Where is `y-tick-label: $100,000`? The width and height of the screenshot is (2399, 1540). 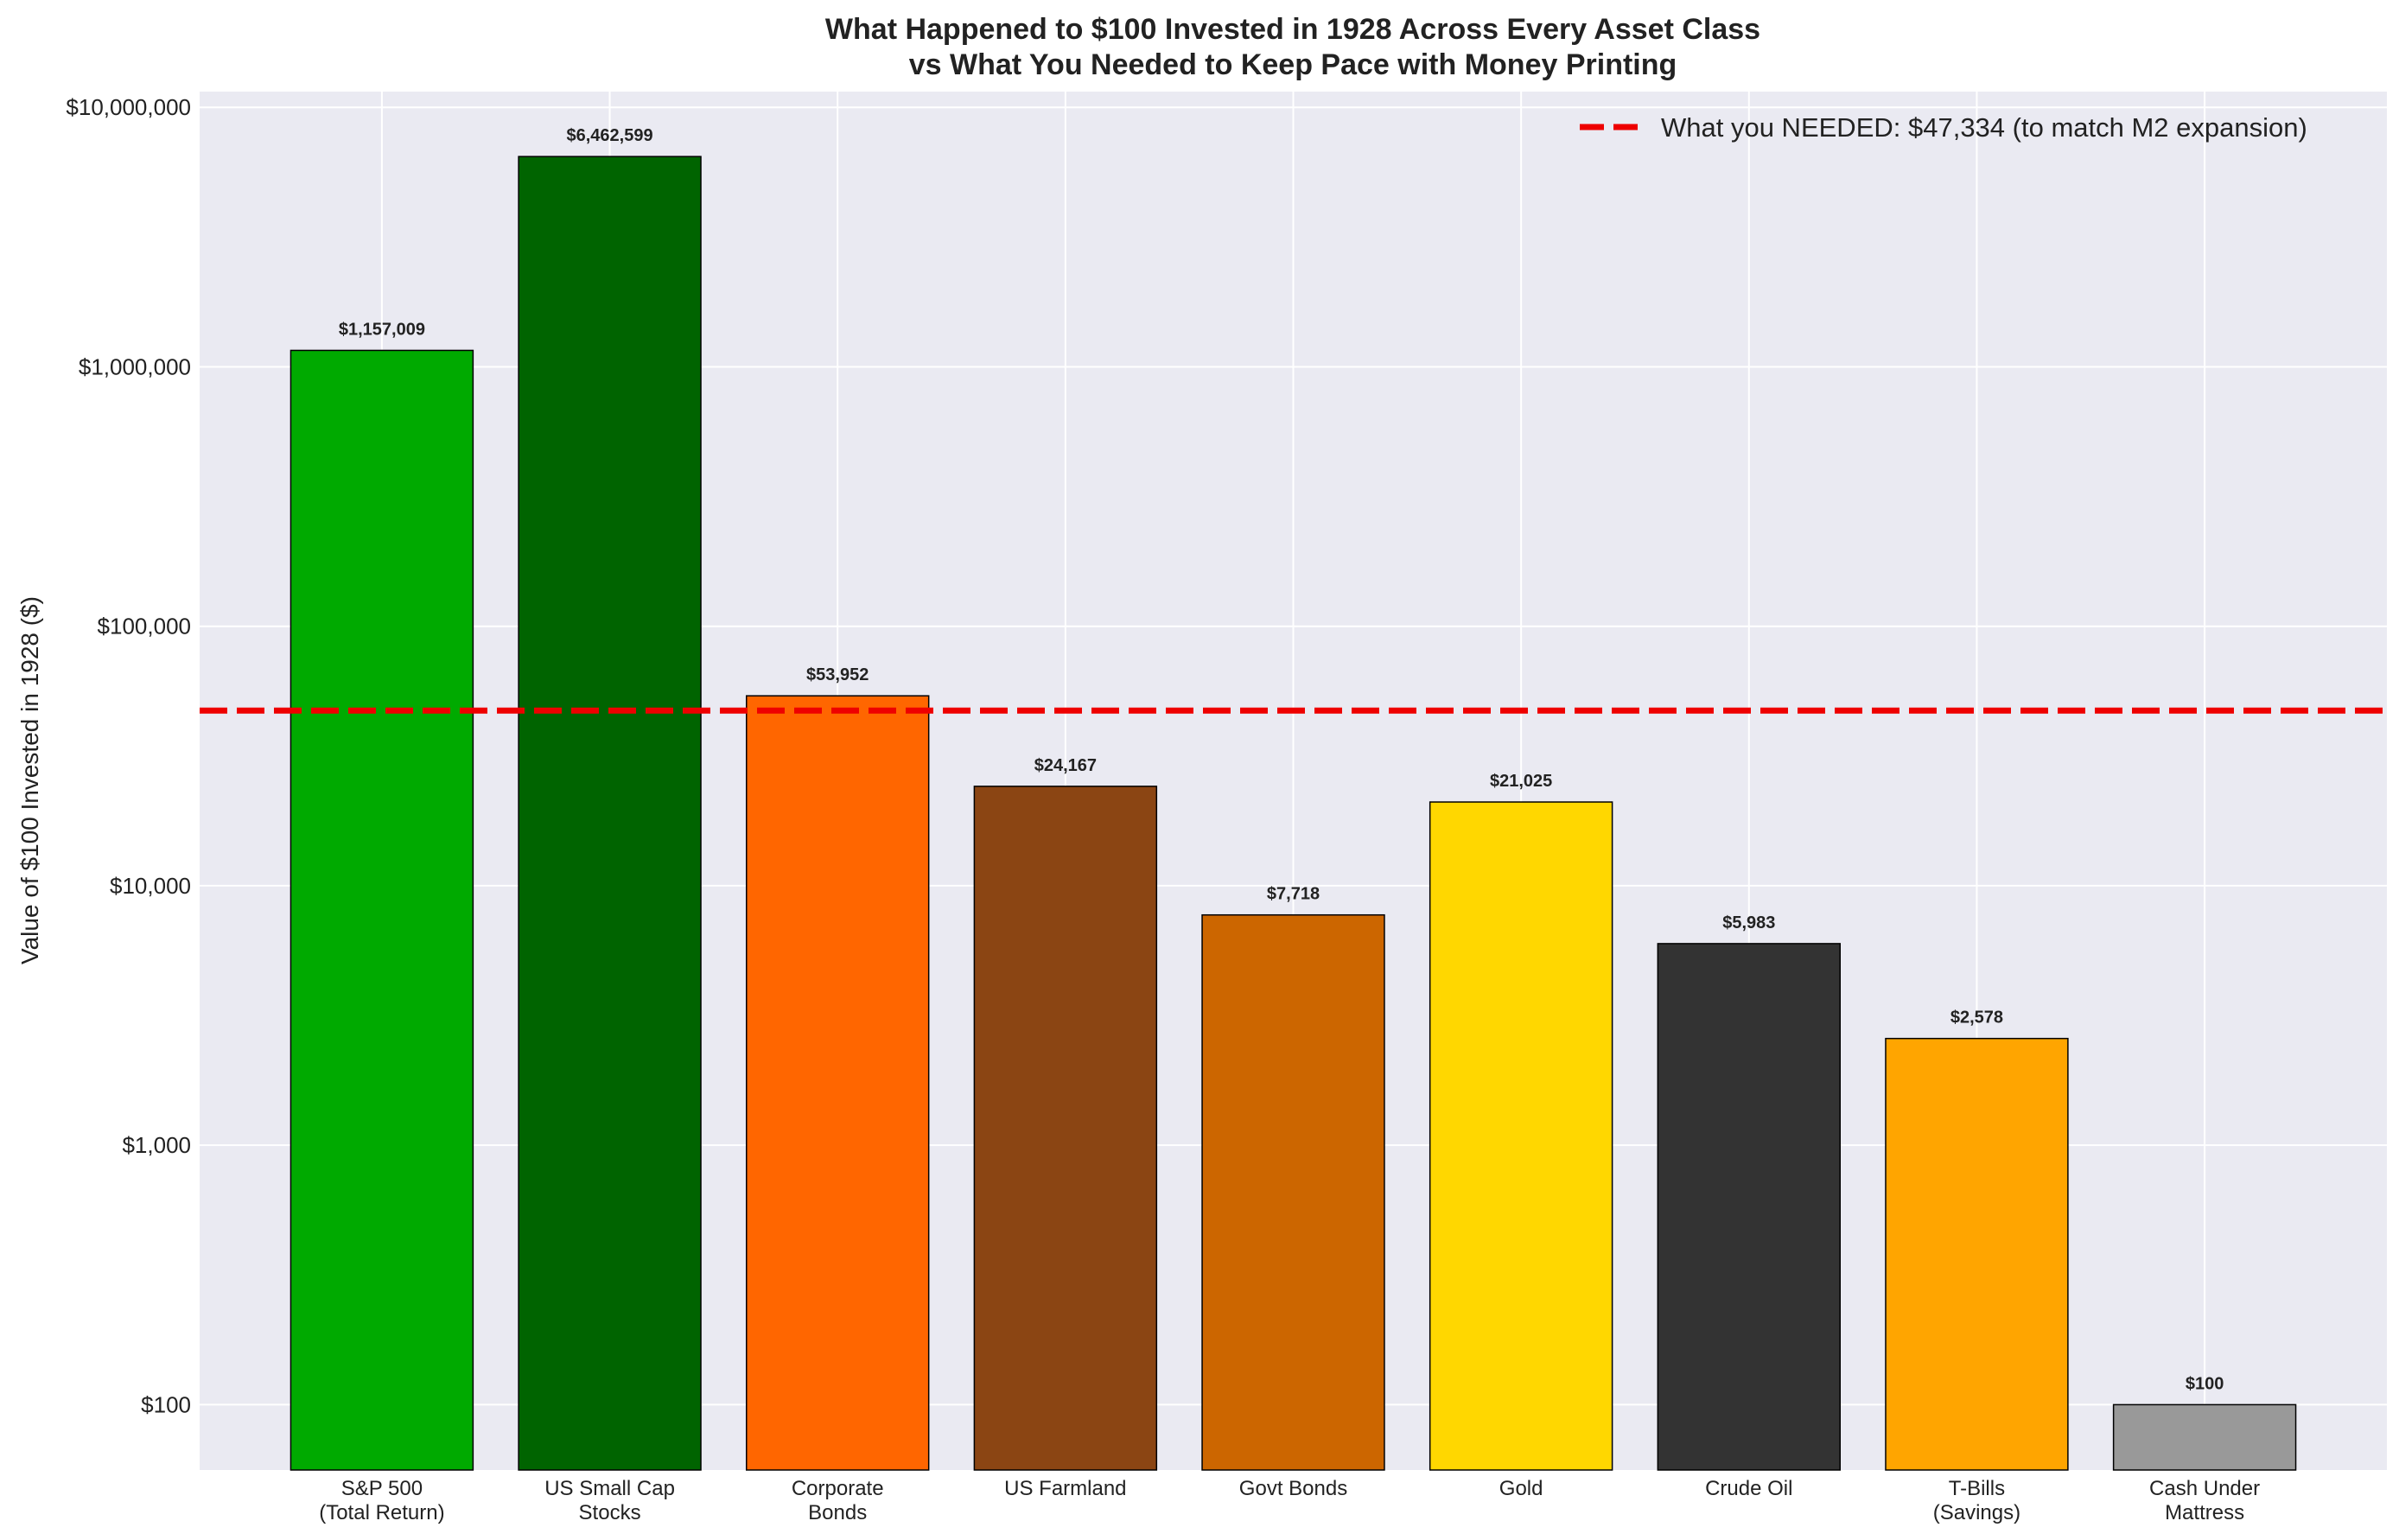 y-tick-label: $100,000 is located at coordinates (144, 627).